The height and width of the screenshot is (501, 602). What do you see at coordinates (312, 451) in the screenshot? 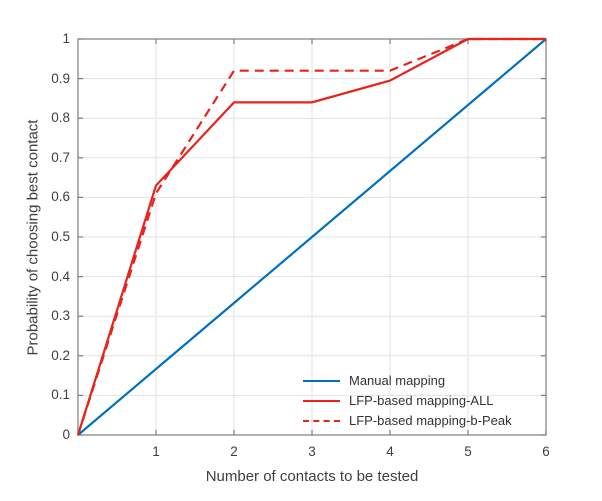
I see `x-tick-label: 3` at bounding box center [312, 451].